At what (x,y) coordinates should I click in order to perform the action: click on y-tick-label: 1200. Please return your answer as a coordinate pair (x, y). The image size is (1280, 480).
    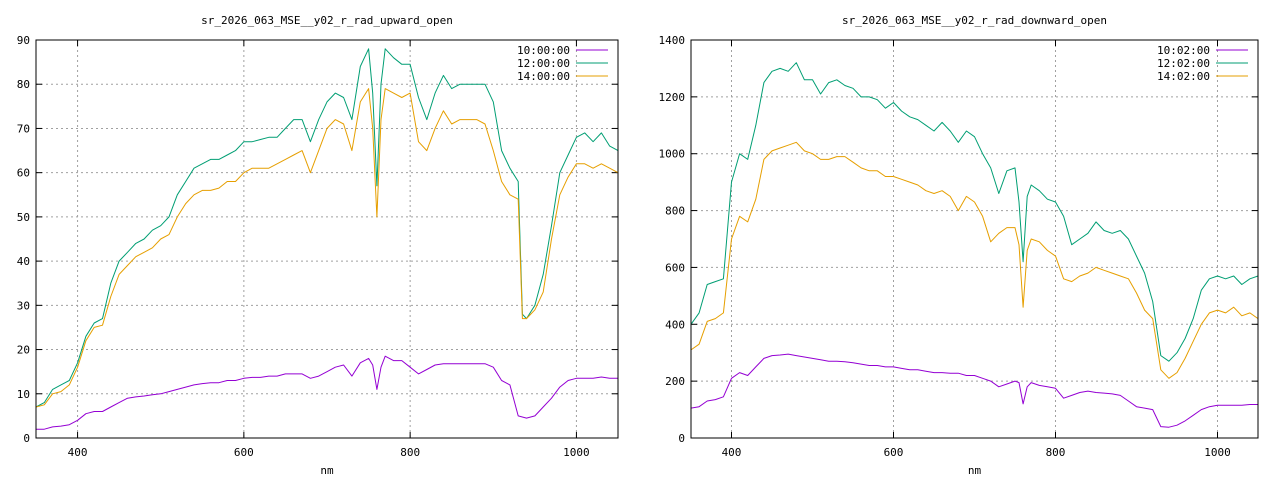
    Looking at the image, I should click on (672, 97).